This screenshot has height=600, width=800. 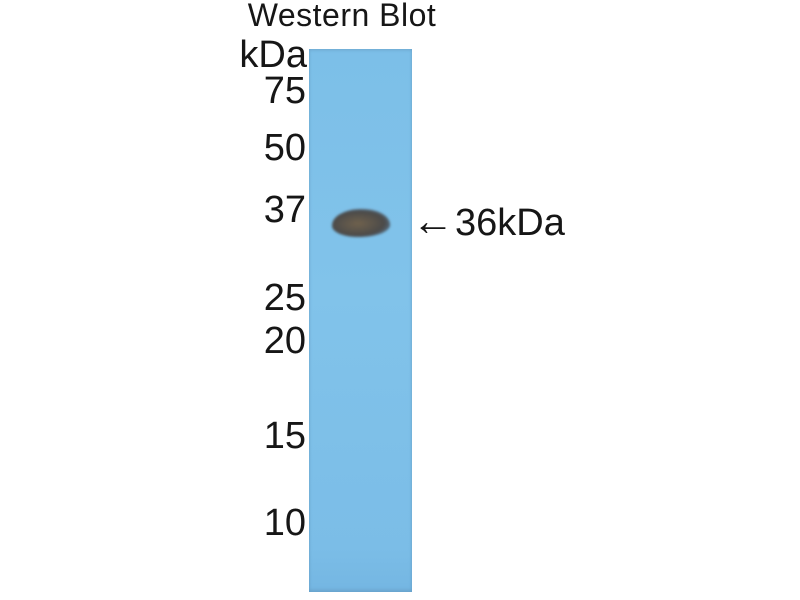 What do you see at coordinates (284, 298) in the screenshot?
I see `marker-25kda: 25` at bounding box center [284, 298].